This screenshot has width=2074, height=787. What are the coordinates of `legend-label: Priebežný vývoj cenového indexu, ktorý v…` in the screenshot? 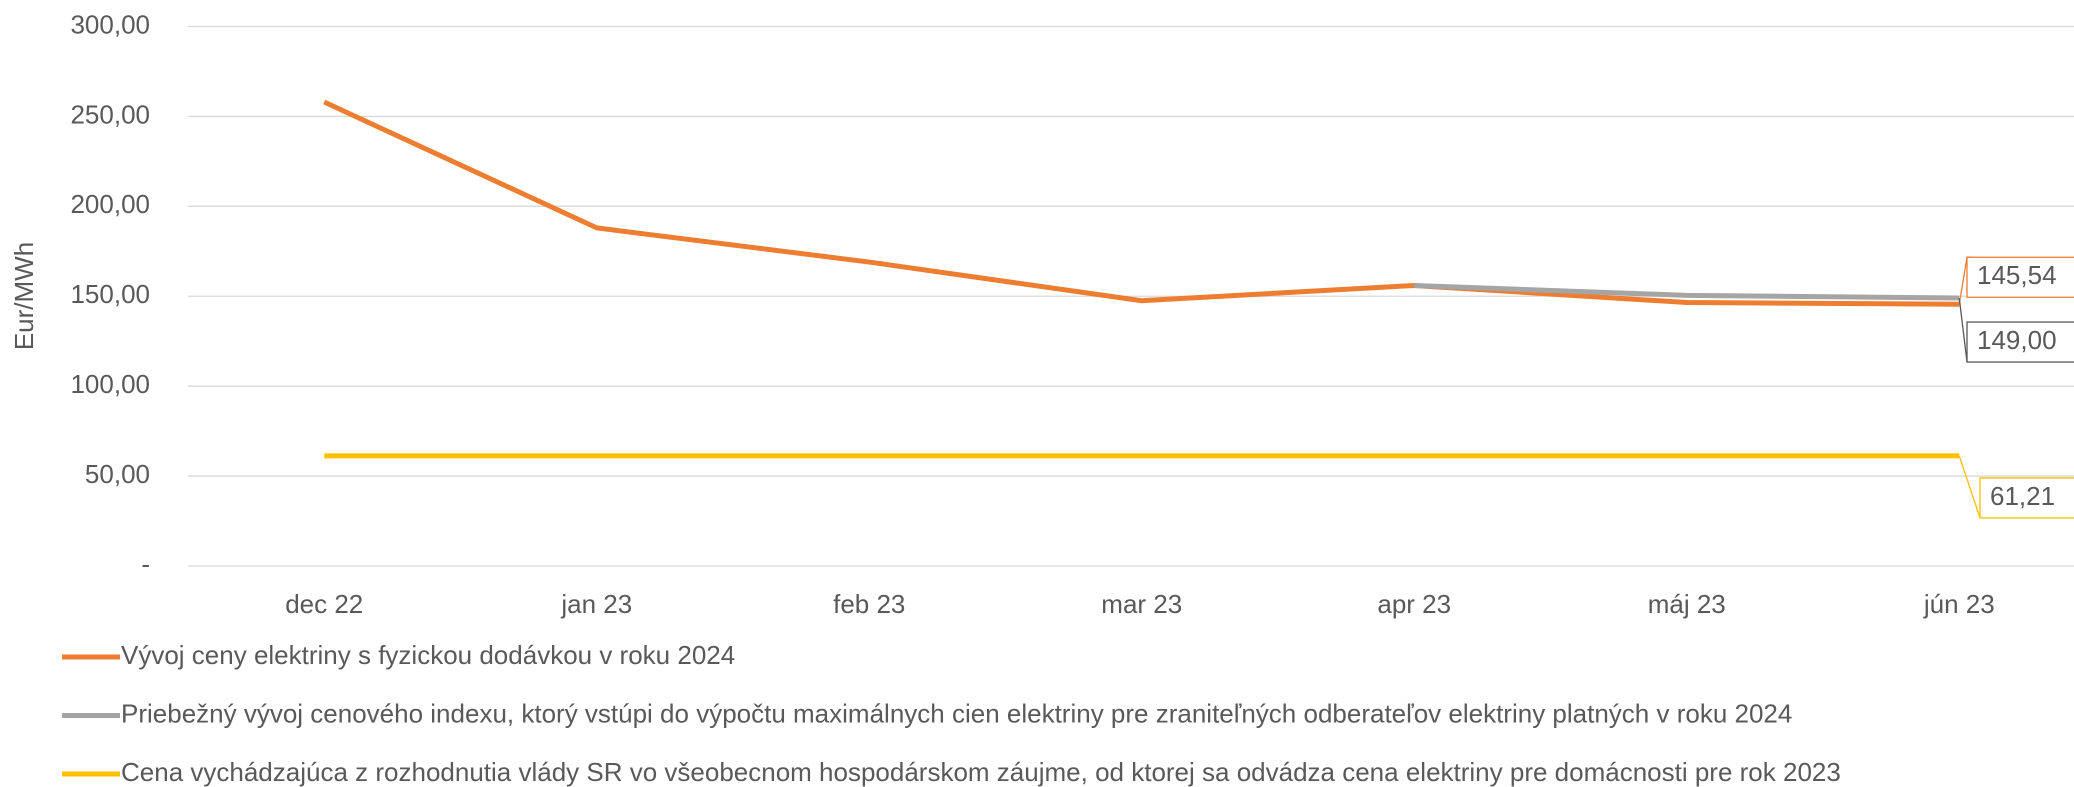 It's located at (956, 713).